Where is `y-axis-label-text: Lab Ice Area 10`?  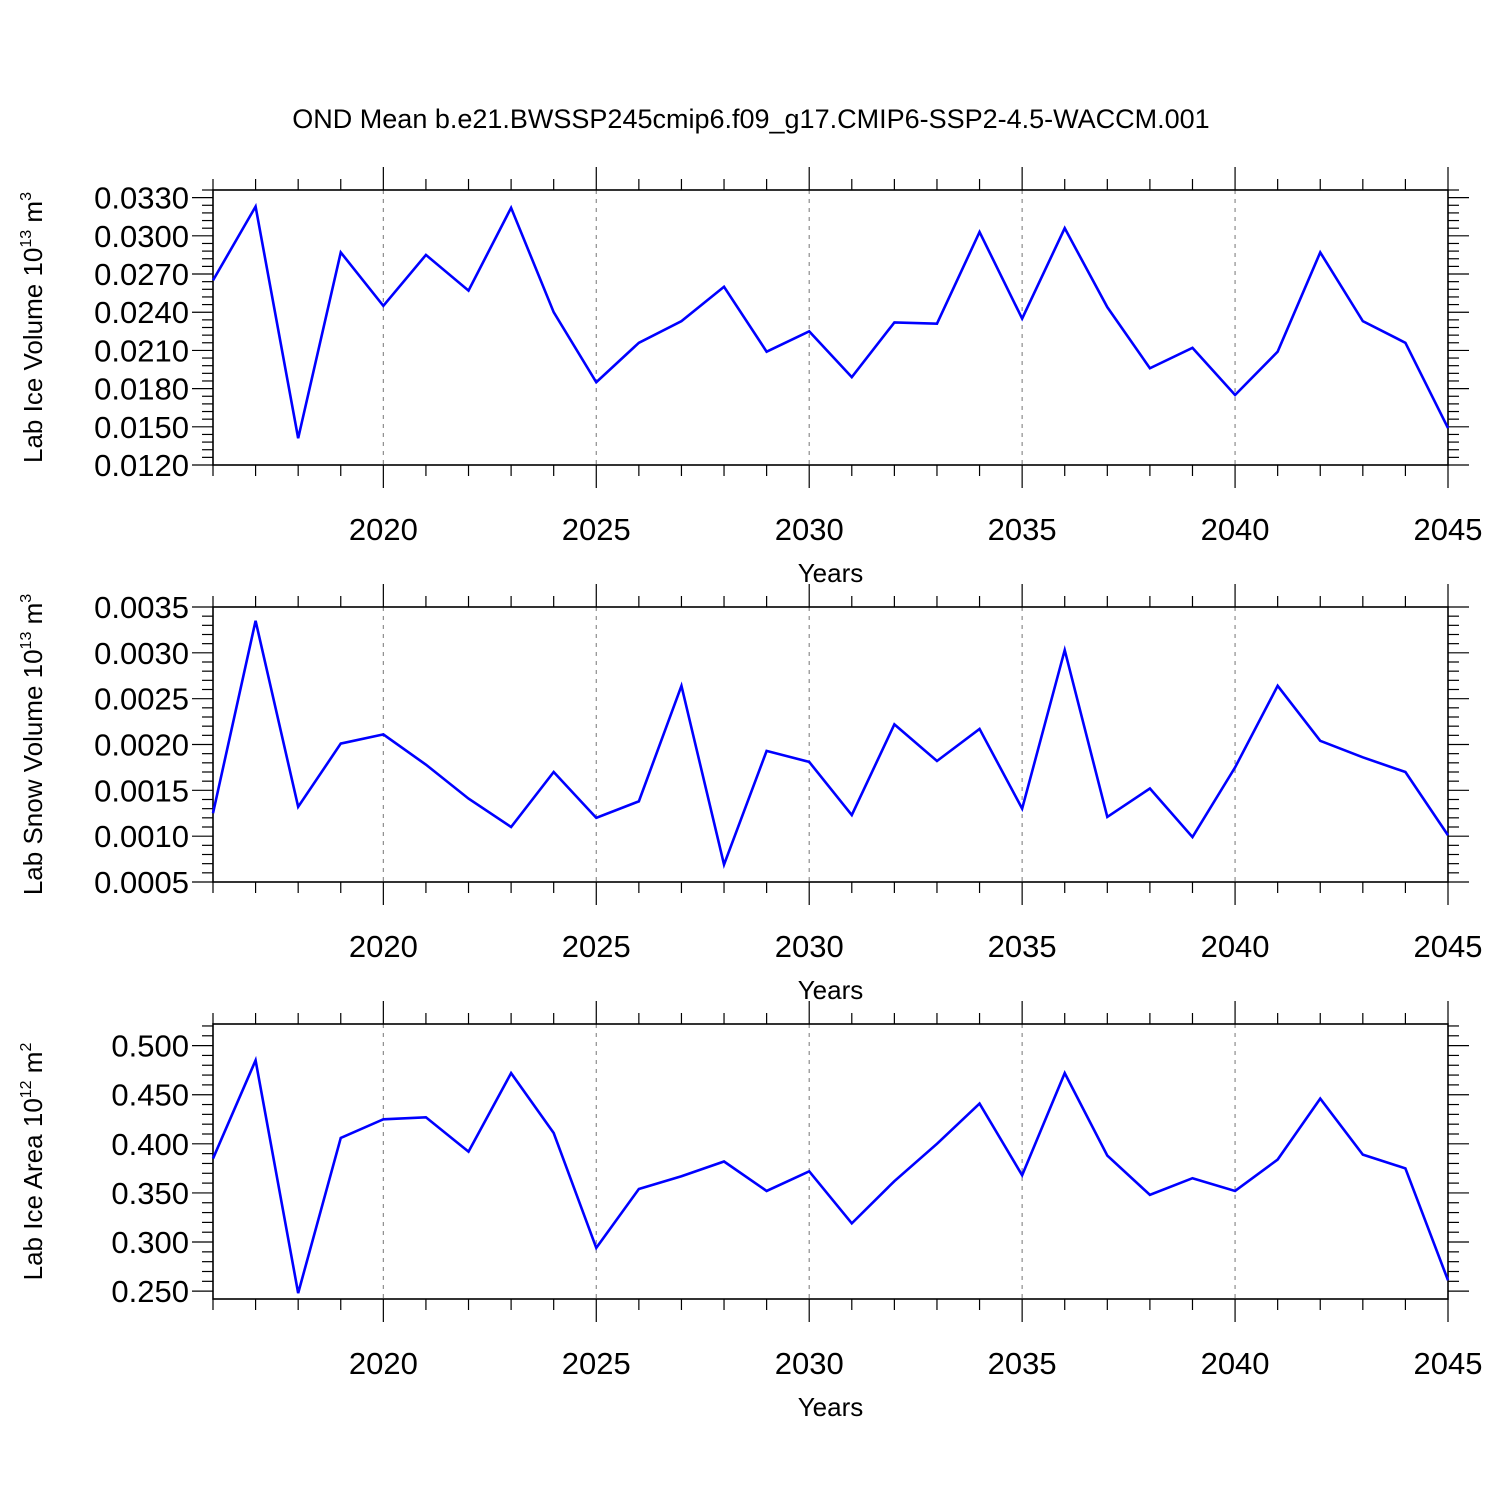 y-axis-label-text: Lab Ice Area 10 is located at coordinates (33, 1189).